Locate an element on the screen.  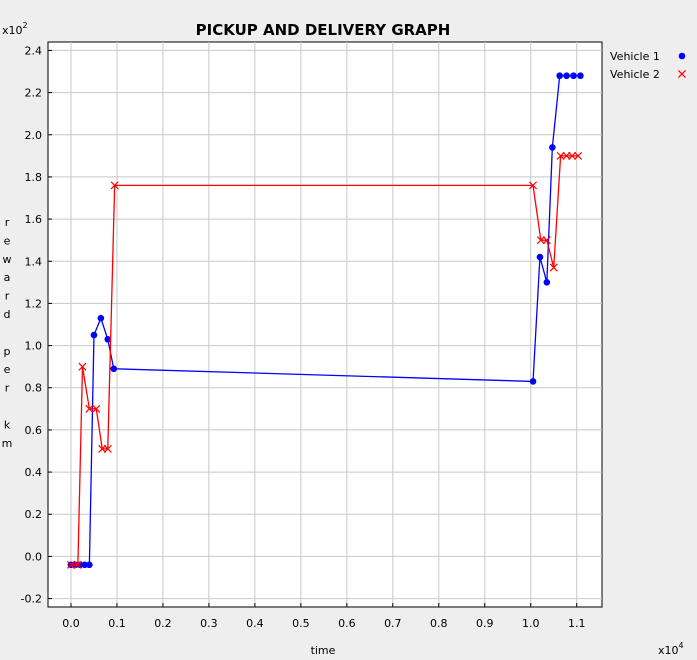
y-tick-label: 1.8 is located at coordinates (34, 177).